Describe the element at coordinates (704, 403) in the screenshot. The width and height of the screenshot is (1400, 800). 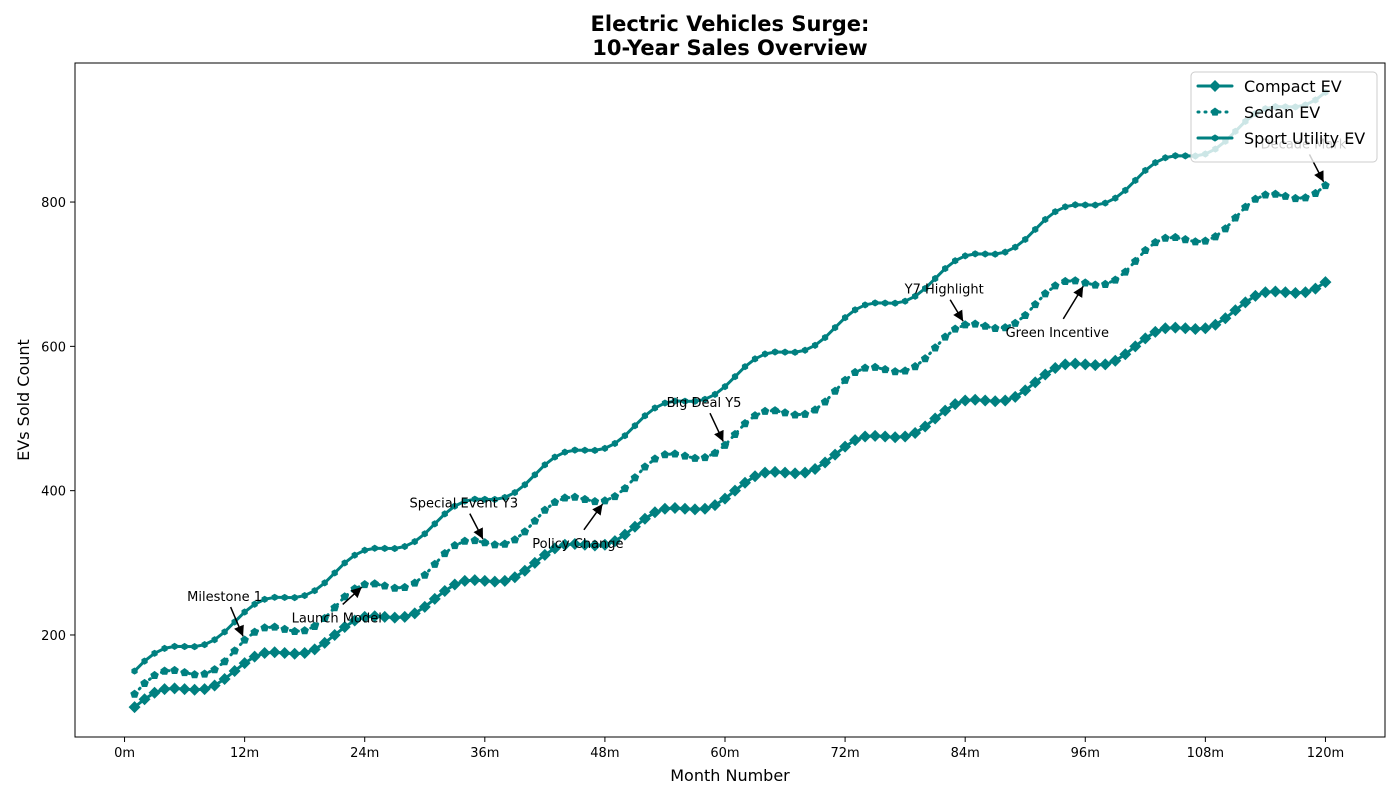
I see `annotation-text: Big Deal Y5` at that location.